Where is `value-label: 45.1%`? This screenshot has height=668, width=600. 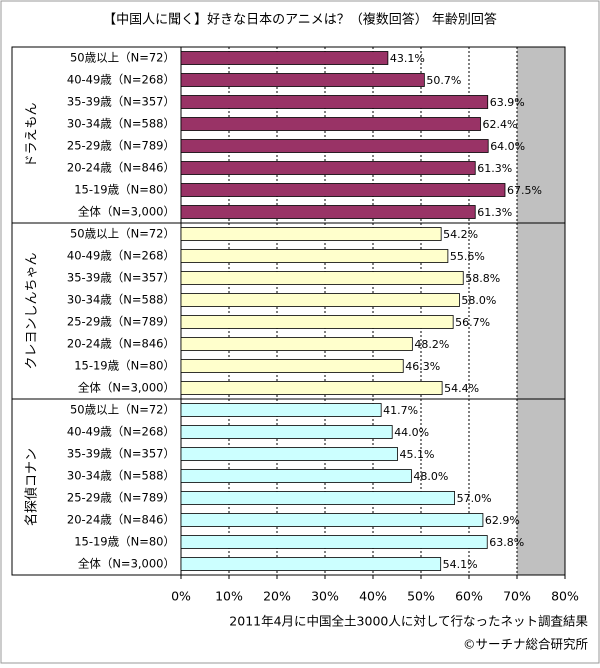 value-label: 45.1% is located at coordinates (416, 454).